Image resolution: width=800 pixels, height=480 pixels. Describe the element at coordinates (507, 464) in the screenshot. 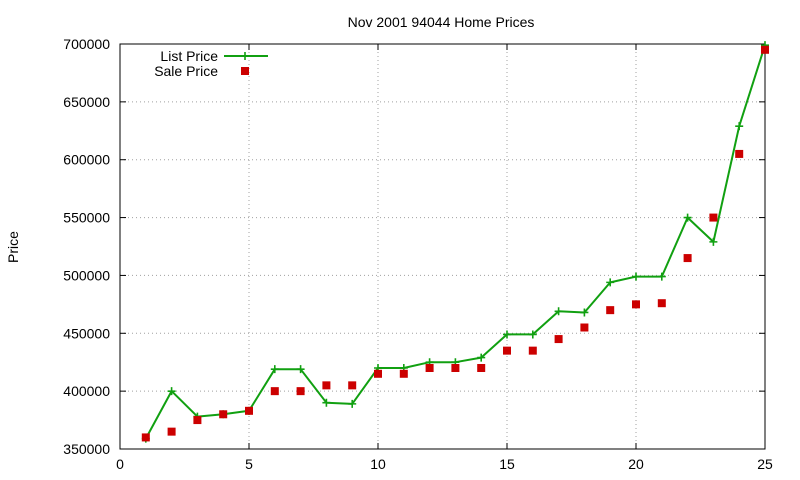

I see `x-tick-label: 15` at that location.